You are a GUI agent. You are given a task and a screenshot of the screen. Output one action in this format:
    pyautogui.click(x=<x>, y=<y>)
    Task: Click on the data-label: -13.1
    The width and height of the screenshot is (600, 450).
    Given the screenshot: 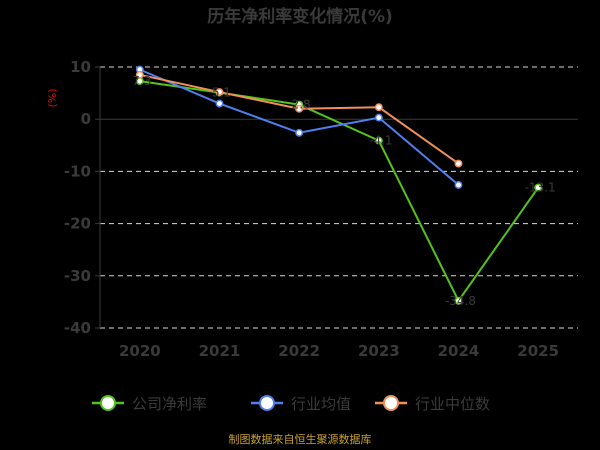 What is the action you would take?
    pyautogui.click(x=540, y=188)
    